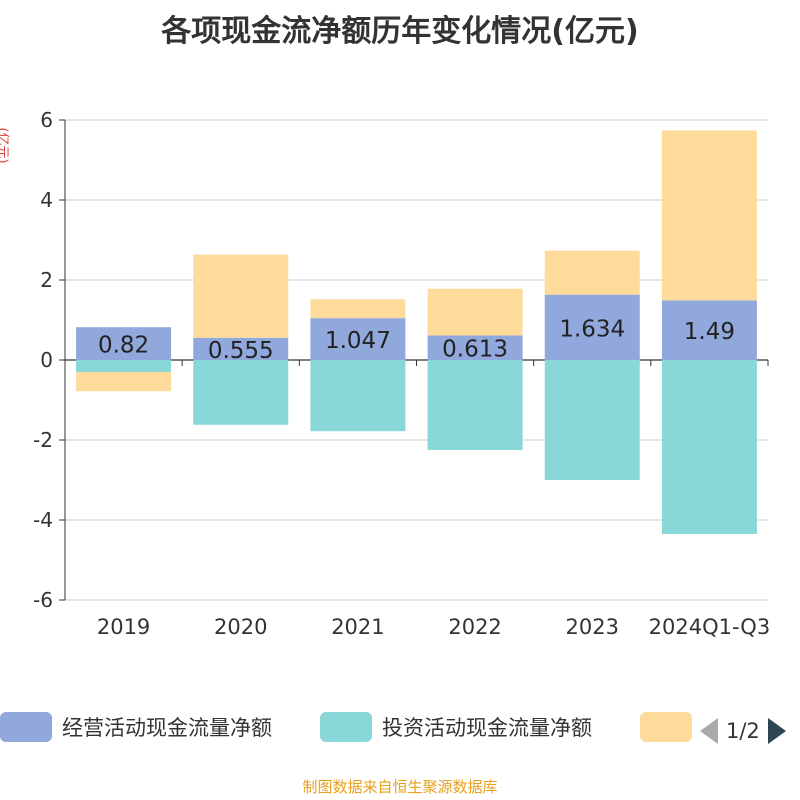  I want to click on legend-swatch-financing, so click(666, 727).